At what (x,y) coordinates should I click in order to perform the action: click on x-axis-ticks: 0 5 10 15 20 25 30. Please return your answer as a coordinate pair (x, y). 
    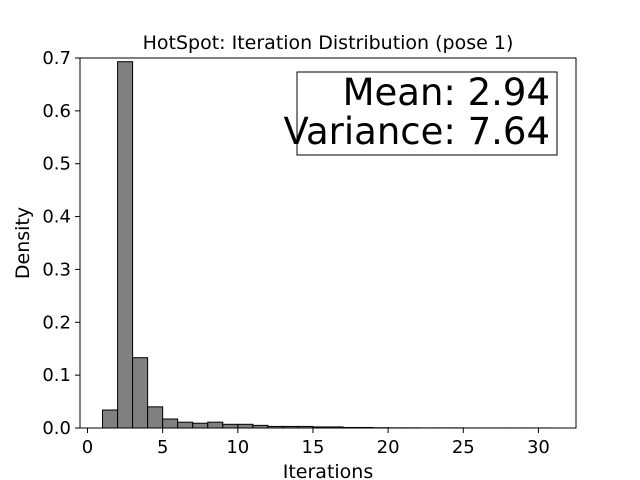
    Looking at the image, I should click on (316, 443).